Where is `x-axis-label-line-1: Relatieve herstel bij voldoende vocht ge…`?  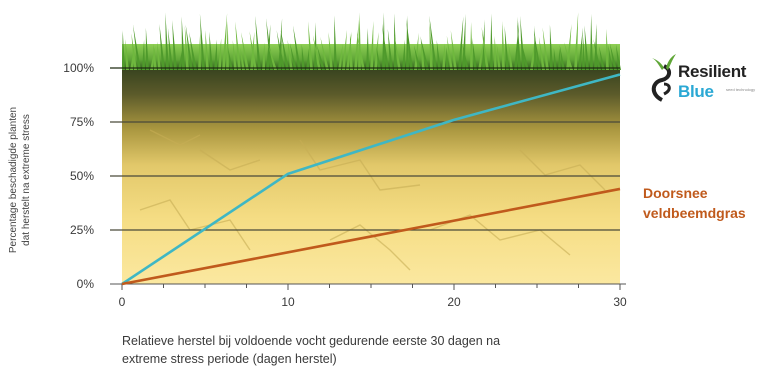
x-axis-label-line-1: Relatieve herstel bij voldoende vocht ge… is located at coordinates (311, 341).